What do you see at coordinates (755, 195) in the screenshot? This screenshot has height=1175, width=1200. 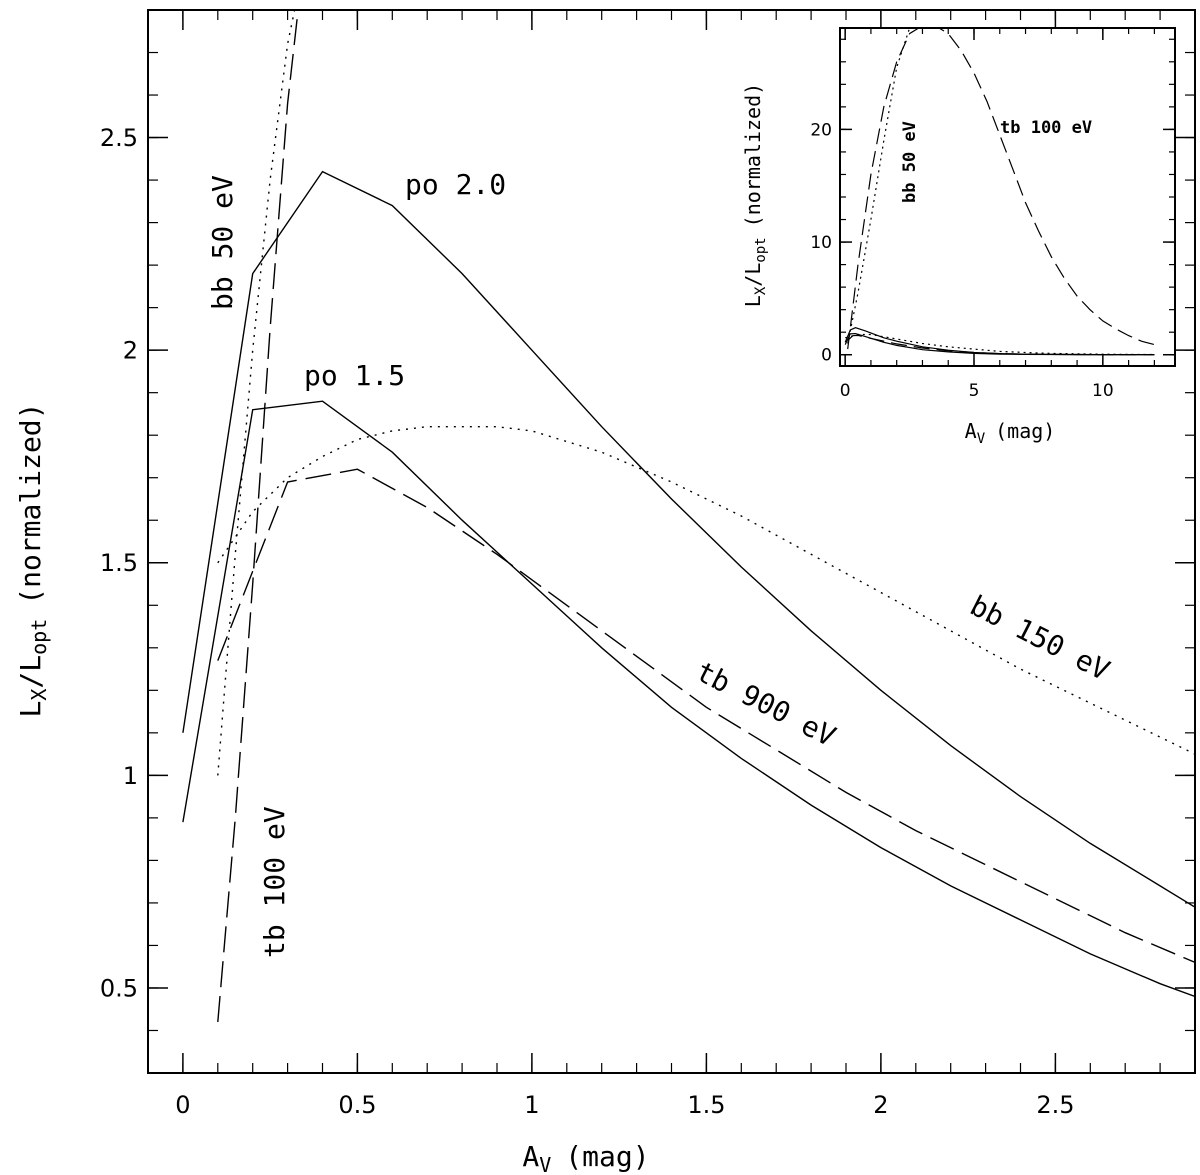 I see `inset-y-axis-label: LX/Lopt(normalized)` at bounding box center [755, 195].